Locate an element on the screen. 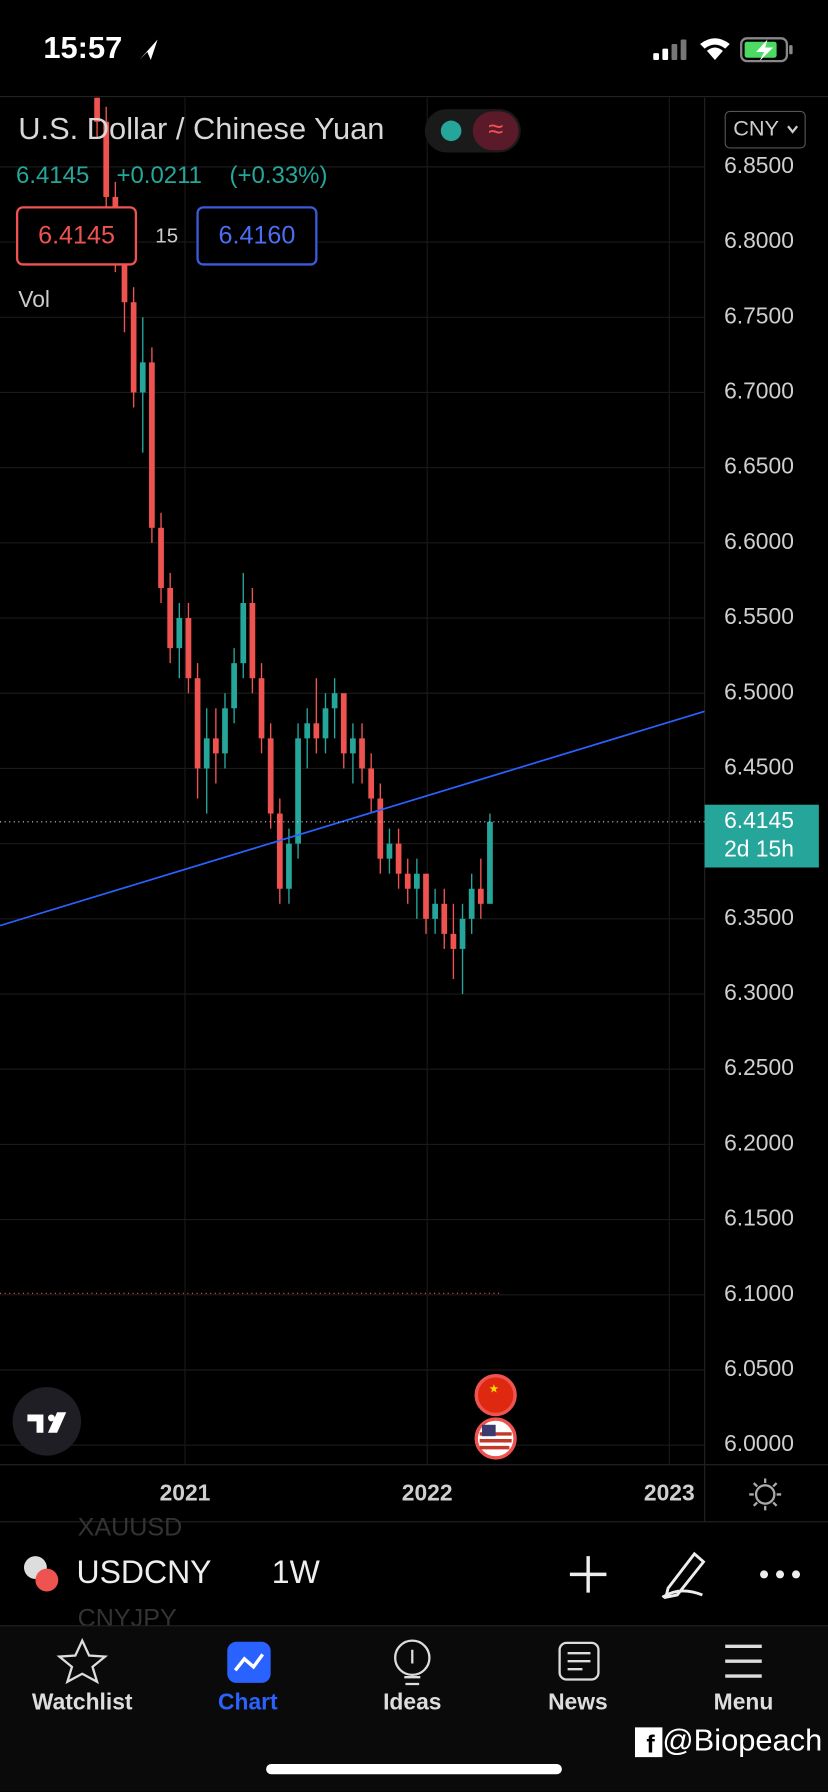  settings-icon is located at coordinates (765, 1494).